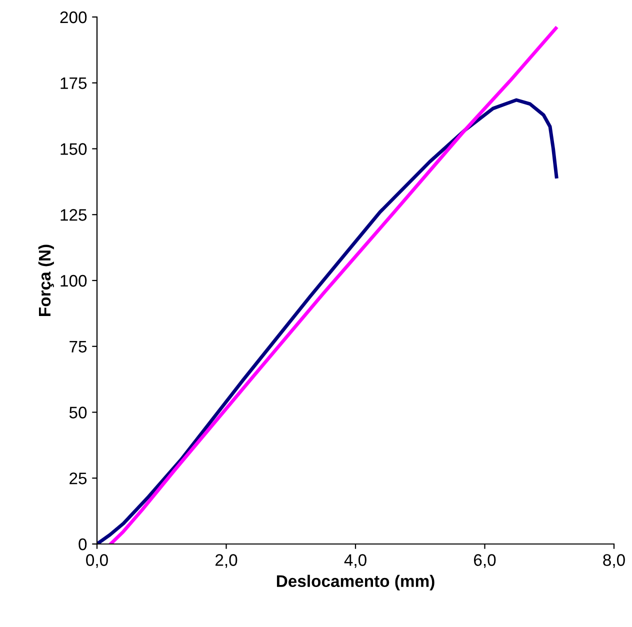 The image size is (632, 627). I want to click on x-tick-label: 8,0, so click(614, 561).